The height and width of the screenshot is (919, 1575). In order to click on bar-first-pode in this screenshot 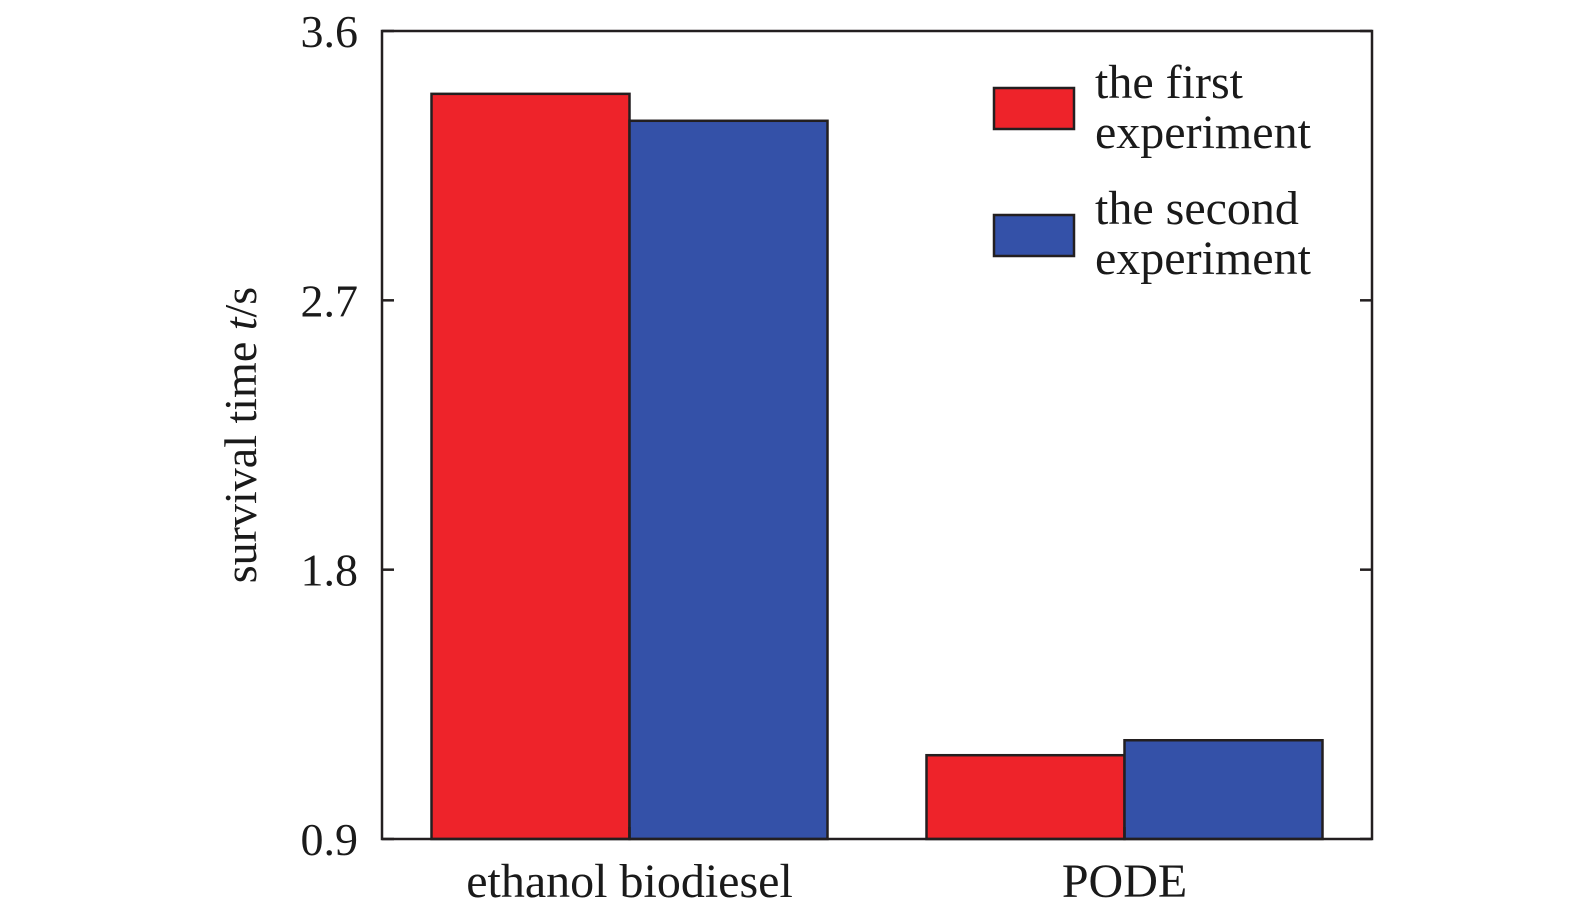, I will do `click(1025, 797)`.